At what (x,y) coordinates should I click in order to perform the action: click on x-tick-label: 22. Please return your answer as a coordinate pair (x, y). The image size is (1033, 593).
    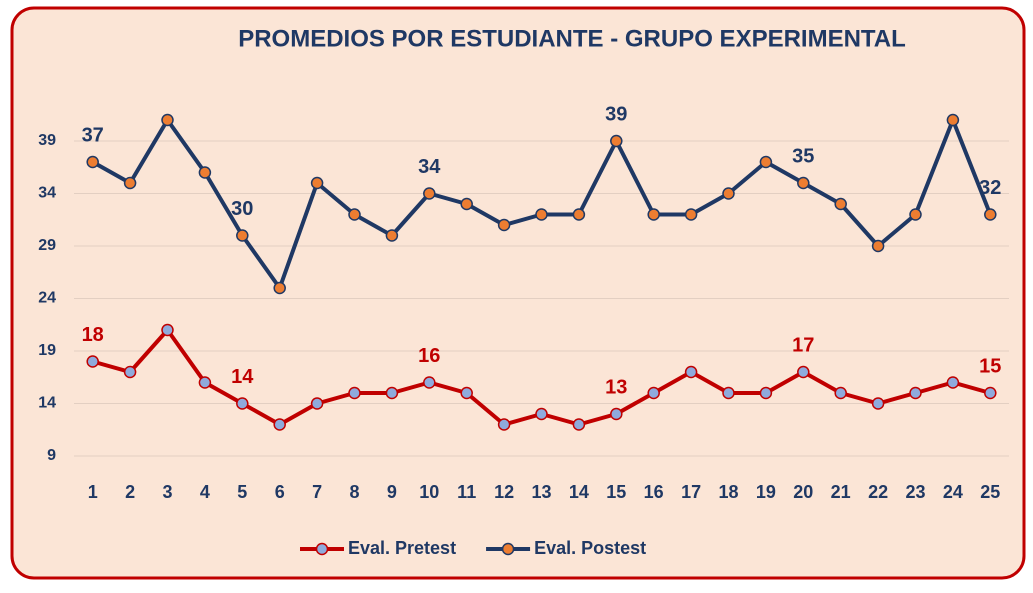
    Looking at the image, I should click on (878, 492).